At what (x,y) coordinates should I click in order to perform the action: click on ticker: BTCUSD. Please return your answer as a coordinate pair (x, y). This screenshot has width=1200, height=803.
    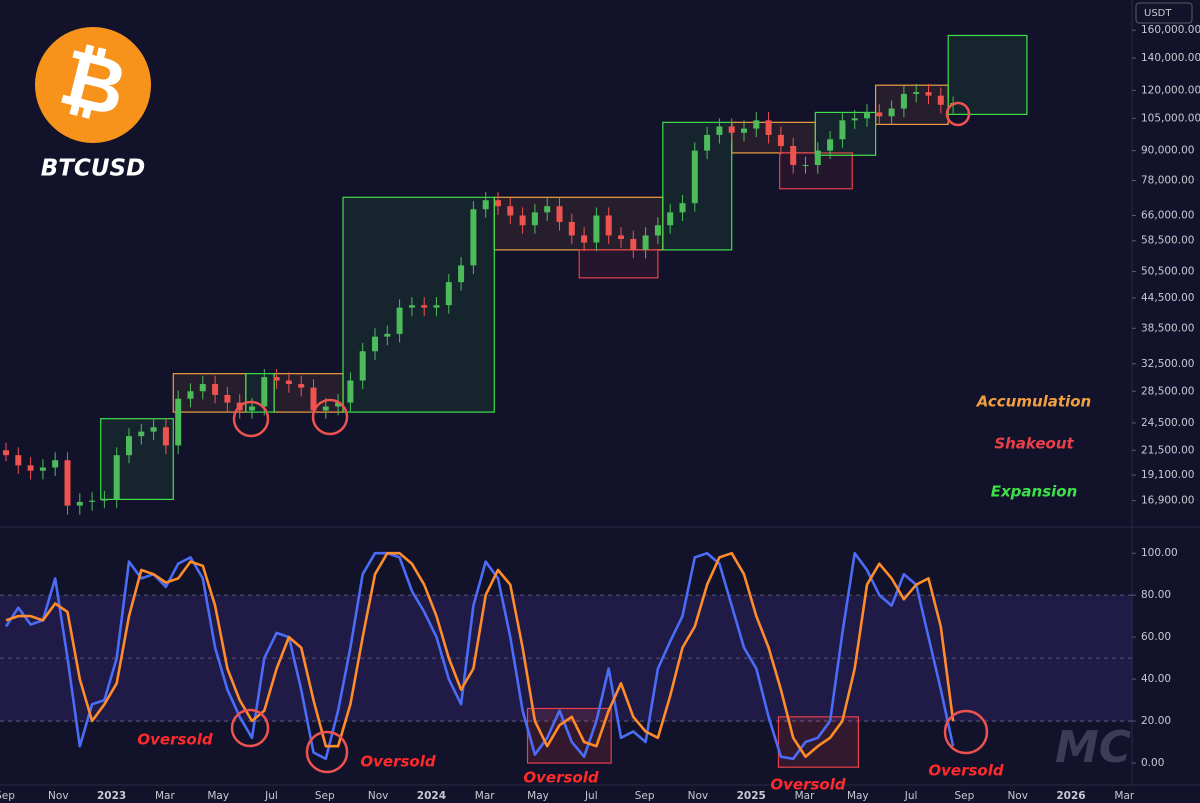
    Looking at the image, I should click on (93, 169).